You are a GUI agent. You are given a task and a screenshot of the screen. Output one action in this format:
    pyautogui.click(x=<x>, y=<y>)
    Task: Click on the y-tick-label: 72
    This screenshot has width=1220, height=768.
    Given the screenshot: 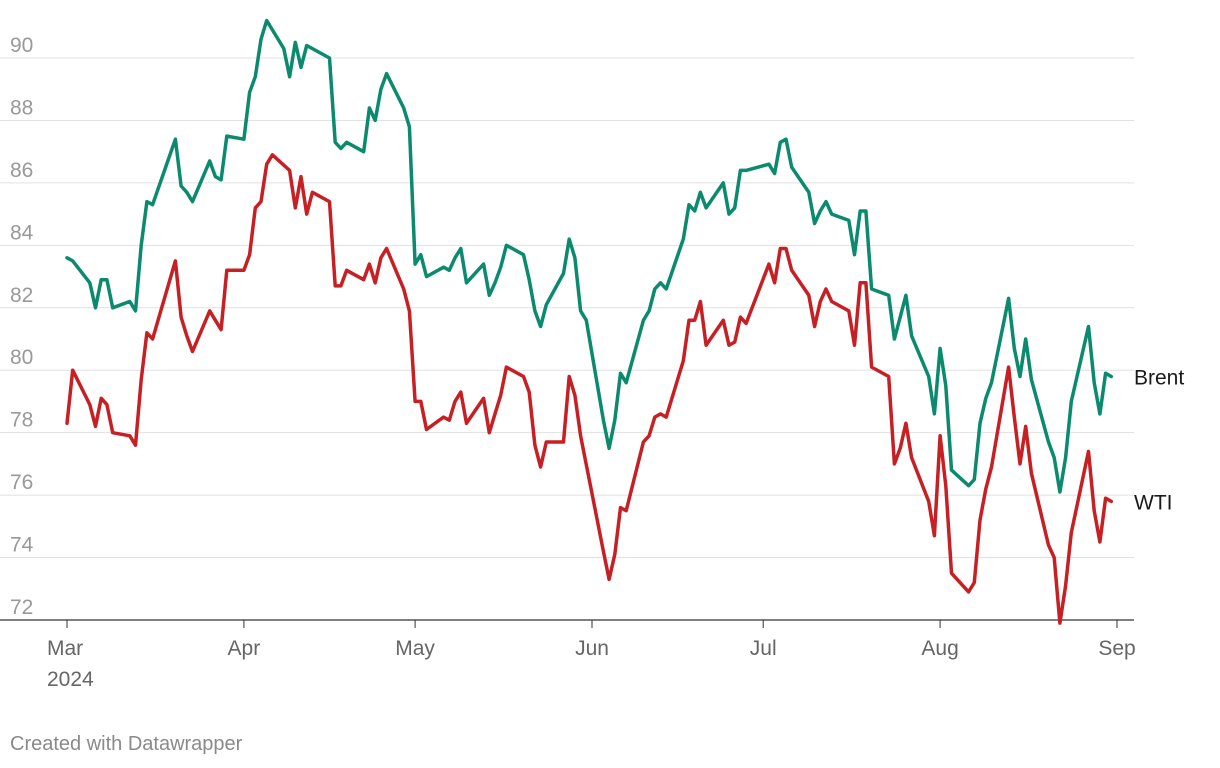 What is the action you would take?
    pyautogui.click(x=21, y=607)
    